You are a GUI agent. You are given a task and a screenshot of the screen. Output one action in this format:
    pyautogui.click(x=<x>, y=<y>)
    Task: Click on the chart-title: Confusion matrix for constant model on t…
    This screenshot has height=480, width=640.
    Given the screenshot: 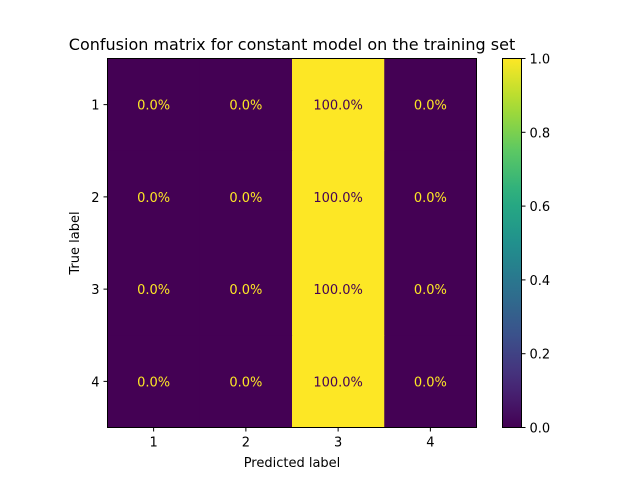 What is the action you would take?
    pyautogui.click(x=292, y=44)
    